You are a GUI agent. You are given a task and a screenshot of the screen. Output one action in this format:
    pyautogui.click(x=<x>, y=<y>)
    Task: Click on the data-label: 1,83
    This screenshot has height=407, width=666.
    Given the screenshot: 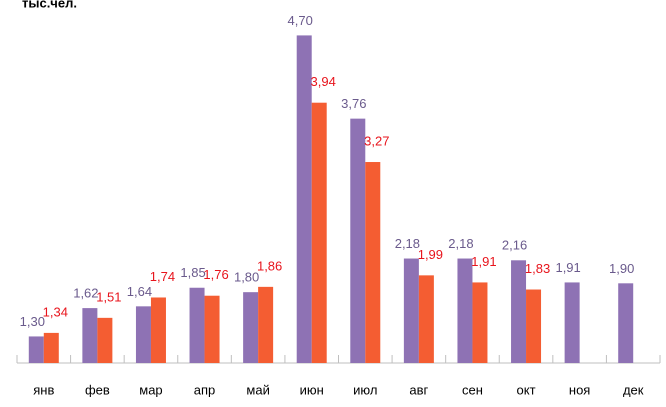 What is the action you would take?
    pyautogui.click(x=537, y=268)
    